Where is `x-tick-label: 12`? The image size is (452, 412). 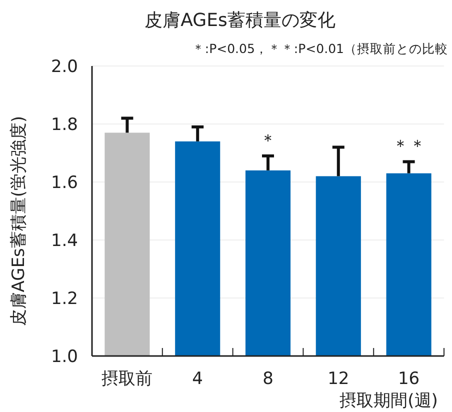
x-tick-label: 12 is located at coordinates (339, 379).